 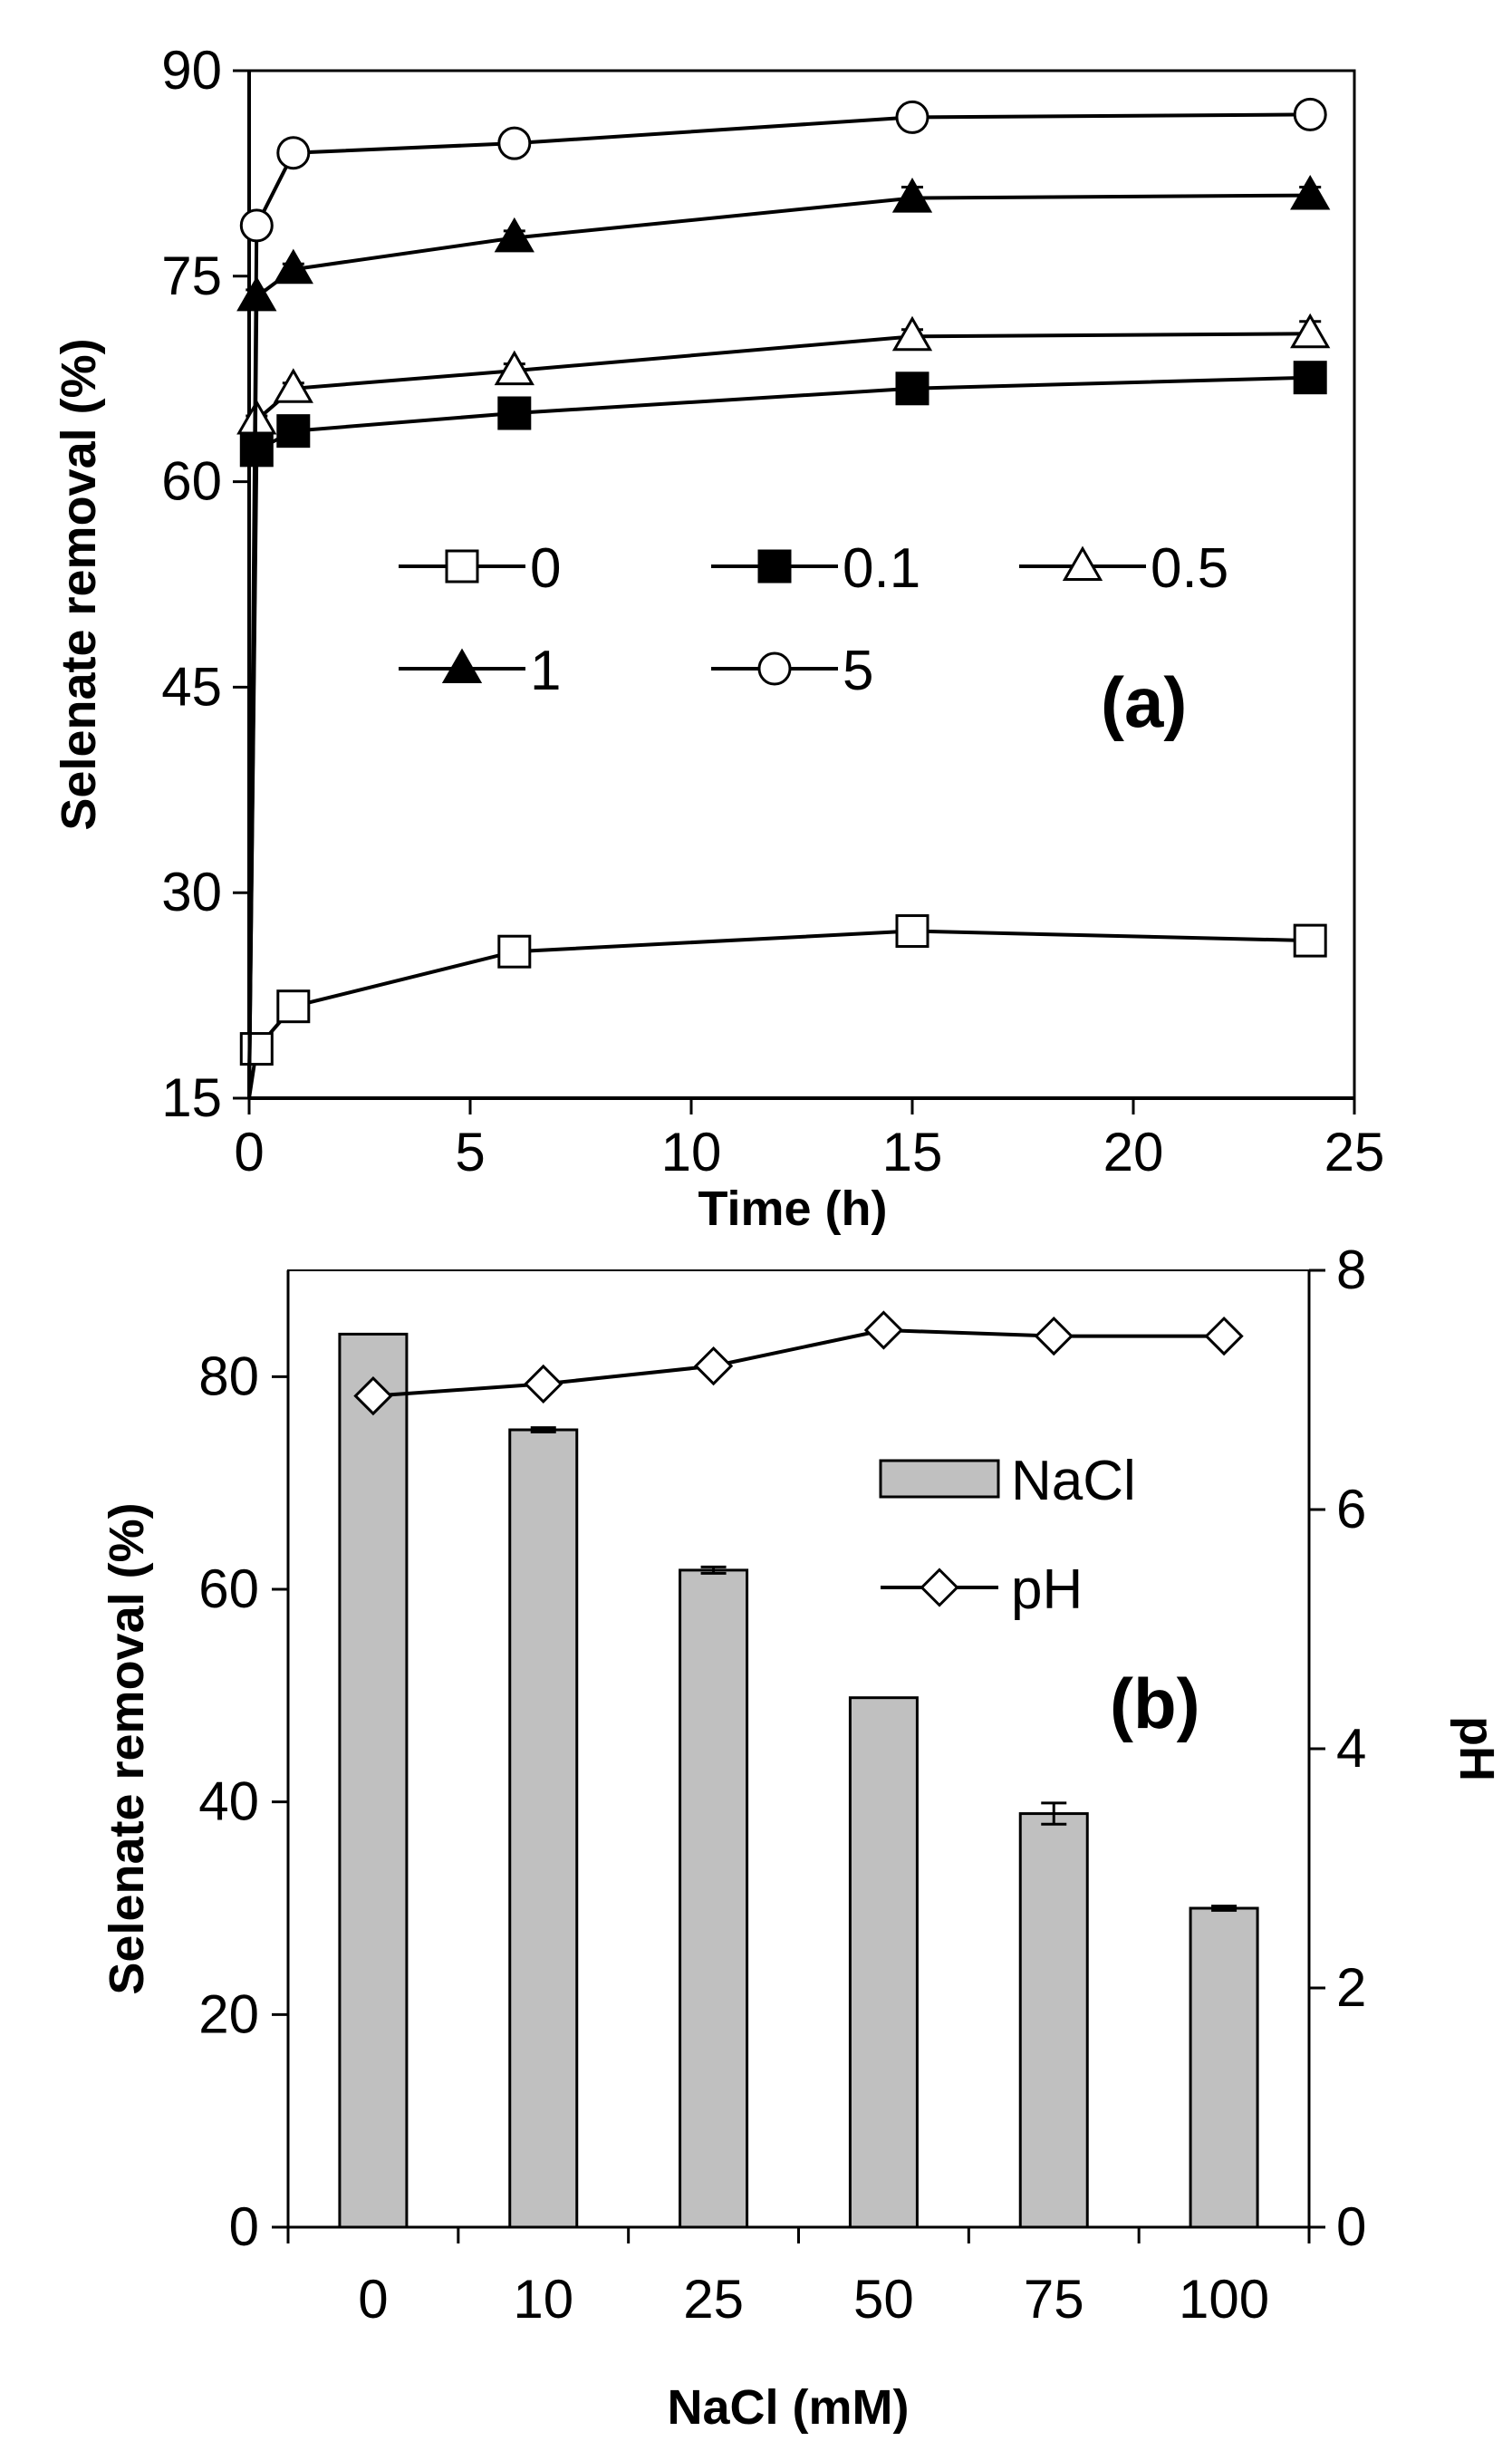 I want to click on y2-tick-label: 0, so click(x=1351, y=2226).